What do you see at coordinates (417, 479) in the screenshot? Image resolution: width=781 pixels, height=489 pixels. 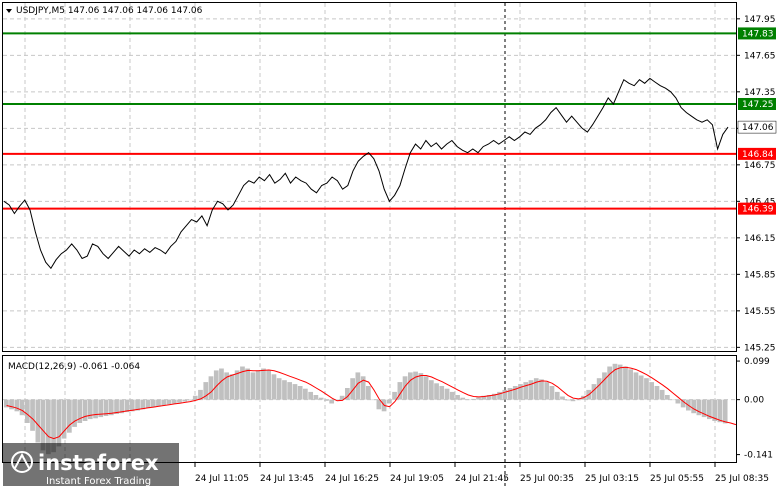 I see `time-tick-label: 24 Jul 19:05` at bounding box center [417, 479].